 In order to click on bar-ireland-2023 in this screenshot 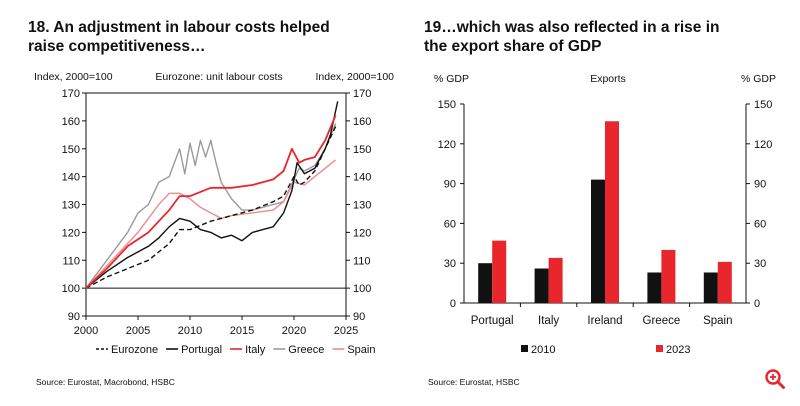, I will do `click(612, 212)`.